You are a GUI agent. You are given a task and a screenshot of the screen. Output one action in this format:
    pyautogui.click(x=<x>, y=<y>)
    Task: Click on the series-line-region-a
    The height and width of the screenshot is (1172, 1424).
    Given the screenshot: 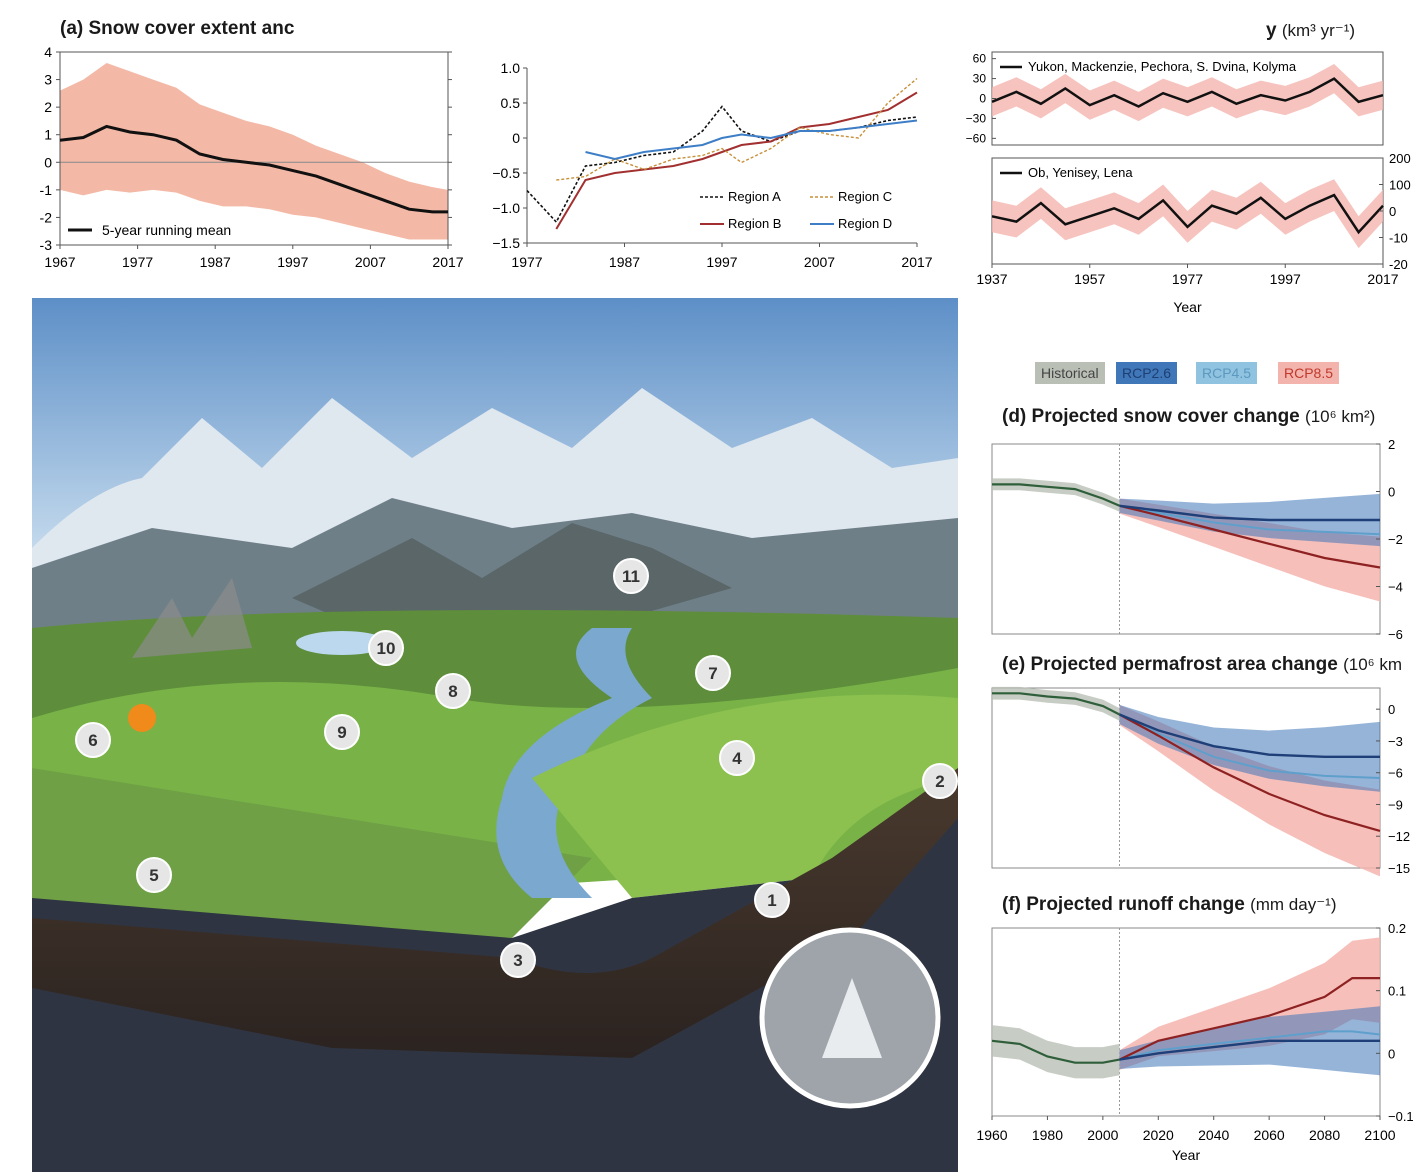 What is the action you would take?
    pyautogui.click(x=722, y=164)
    